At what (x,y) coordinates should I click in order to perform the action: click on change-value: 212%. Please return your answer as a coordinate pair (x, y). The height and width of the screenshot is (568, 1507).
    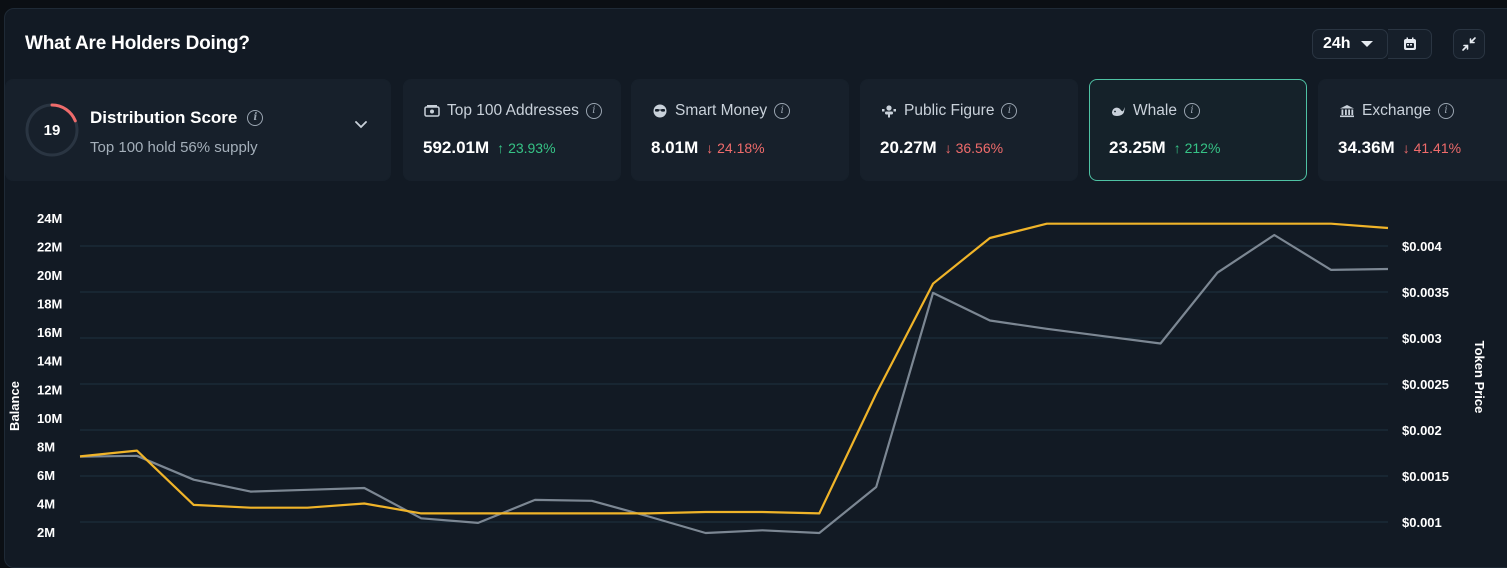
    Looking at the image, I should click on (1202, 148).